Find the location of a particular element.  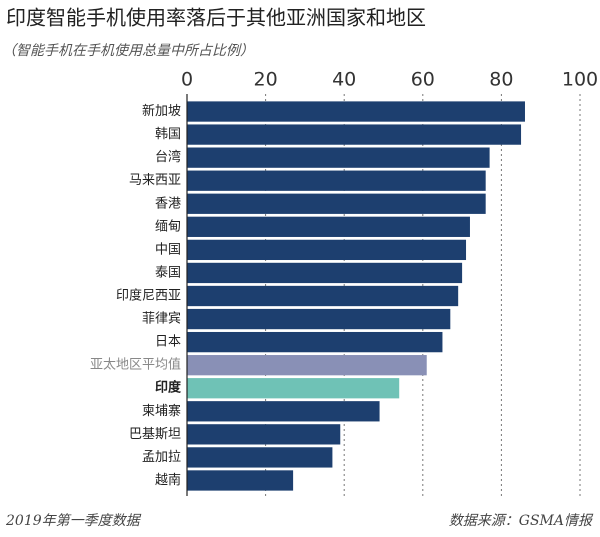

y-tick-label: 菲律宾 is located at coordinates (161, 319).